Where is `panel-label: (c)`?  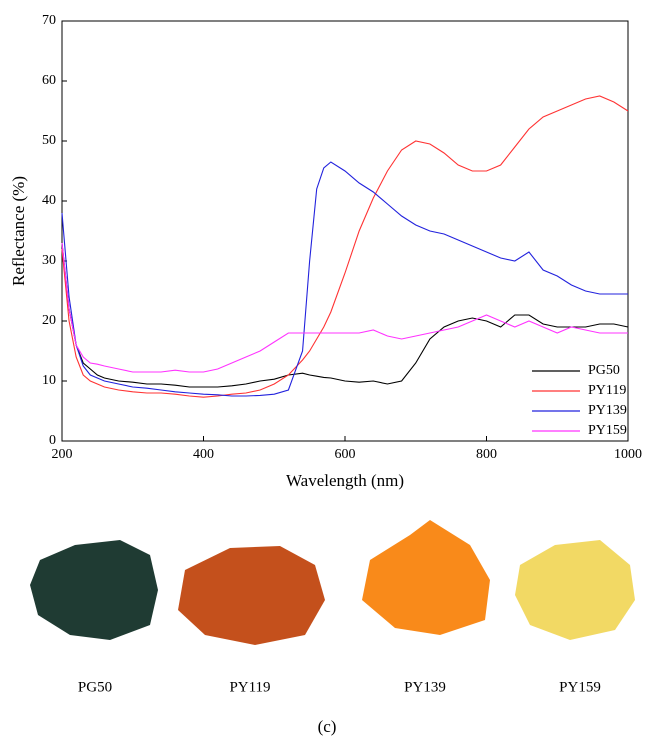
panel-label: (c) is located at coordinates (327, 726).